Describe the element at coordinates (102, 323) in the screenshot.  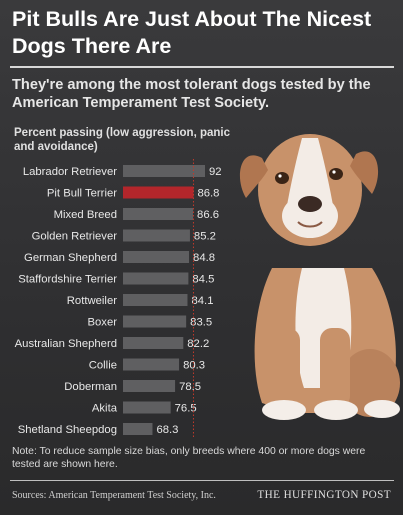
I see `category-label: Boxer` at that location.